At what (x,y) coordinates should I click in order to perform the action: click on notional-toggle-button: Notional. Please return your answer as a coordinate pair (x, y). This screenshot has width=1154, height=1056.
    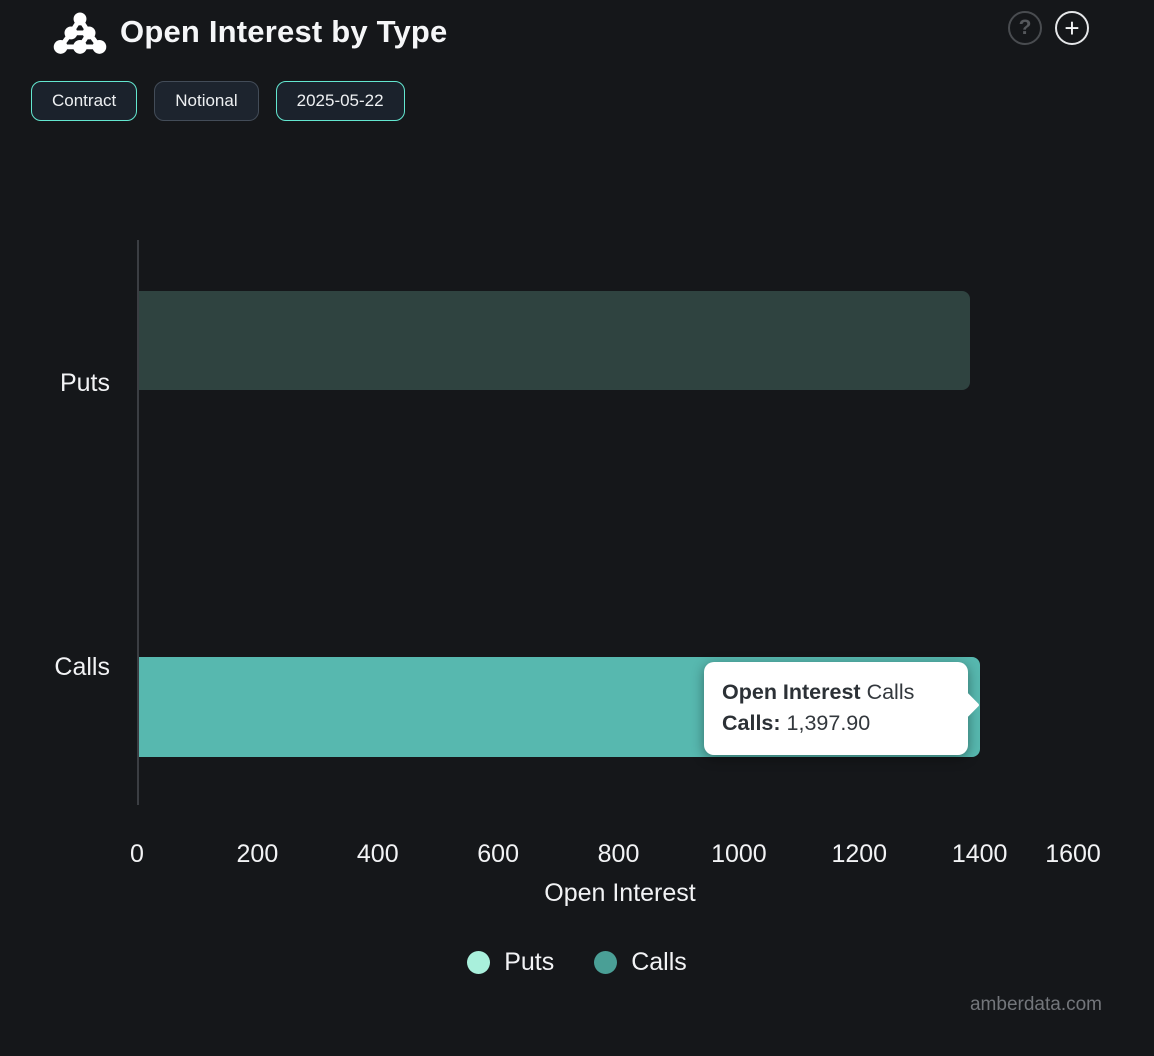
    Looking at the image, I should click on (206, 101).